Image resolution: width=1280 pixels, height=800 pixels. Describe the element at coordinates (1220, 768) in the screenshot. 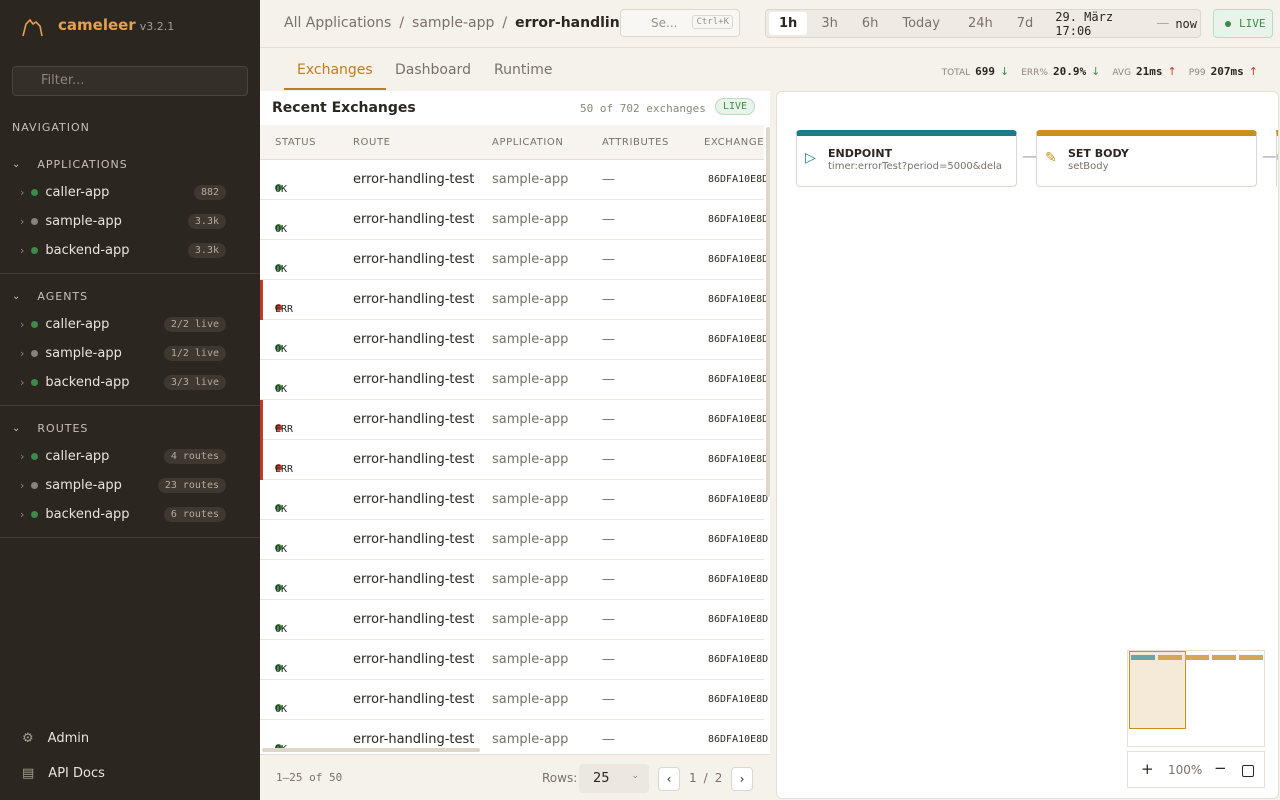

I see `zoom-out: −` at that location.